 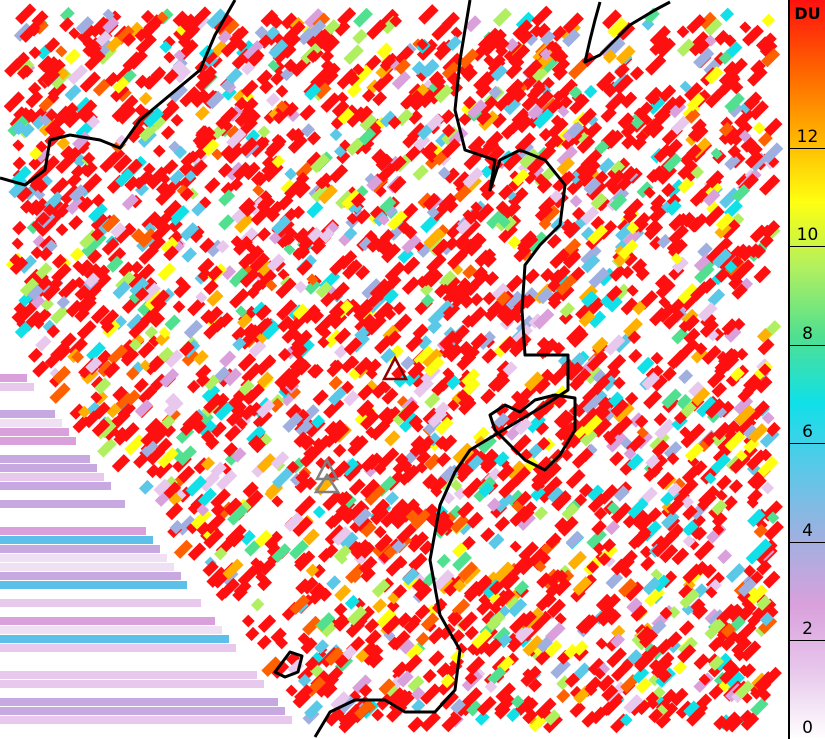 I want to click on colorbar-tick-label: 4, so click(x=807, y=530).